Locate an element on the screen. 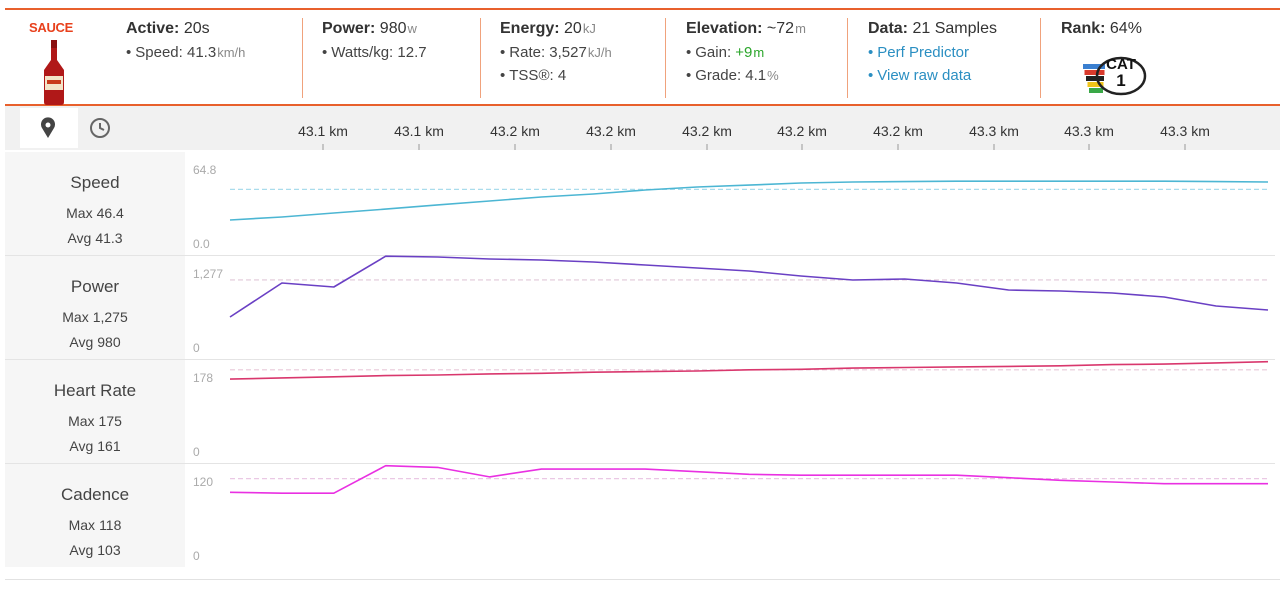 The image size is (1280, 592). row-stat: Max 118 is located at coordinates (95, 525).